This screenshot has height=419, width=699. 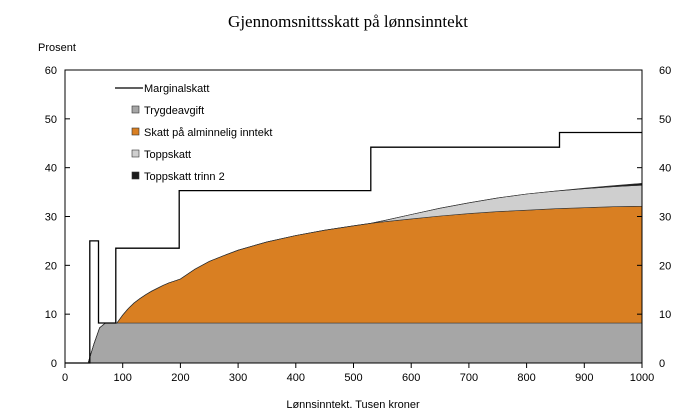 I want to click on legend-label: Trygdeavgift, so click(x=174, y=111).